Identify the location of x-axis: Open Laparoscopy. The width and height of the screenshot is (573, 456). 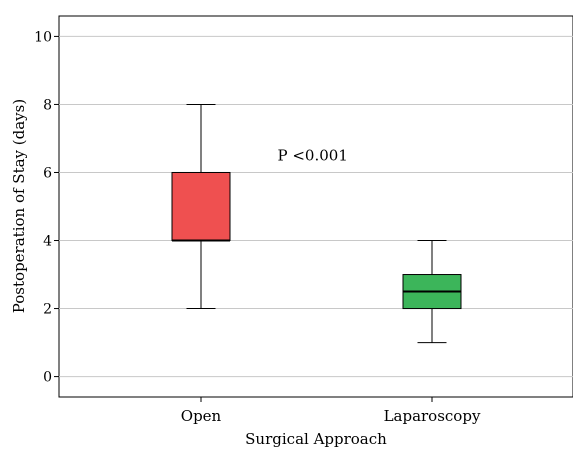
(331, 411).